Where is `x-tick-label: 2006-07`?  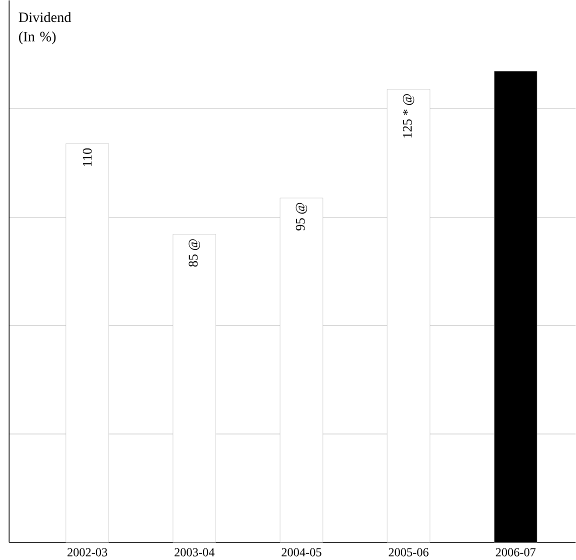
x-tick-label: 2006-07 is located at coordinates (516, 552).